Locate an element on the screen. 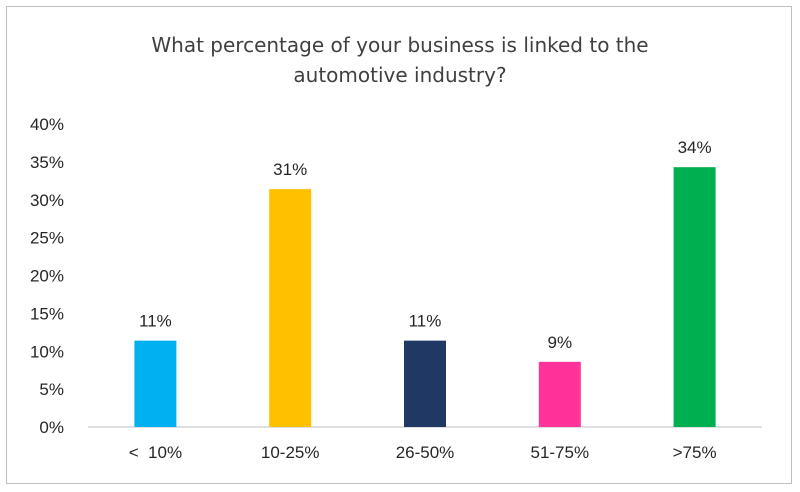  y-tick-label: 35% is located at coordinates (47, 162).